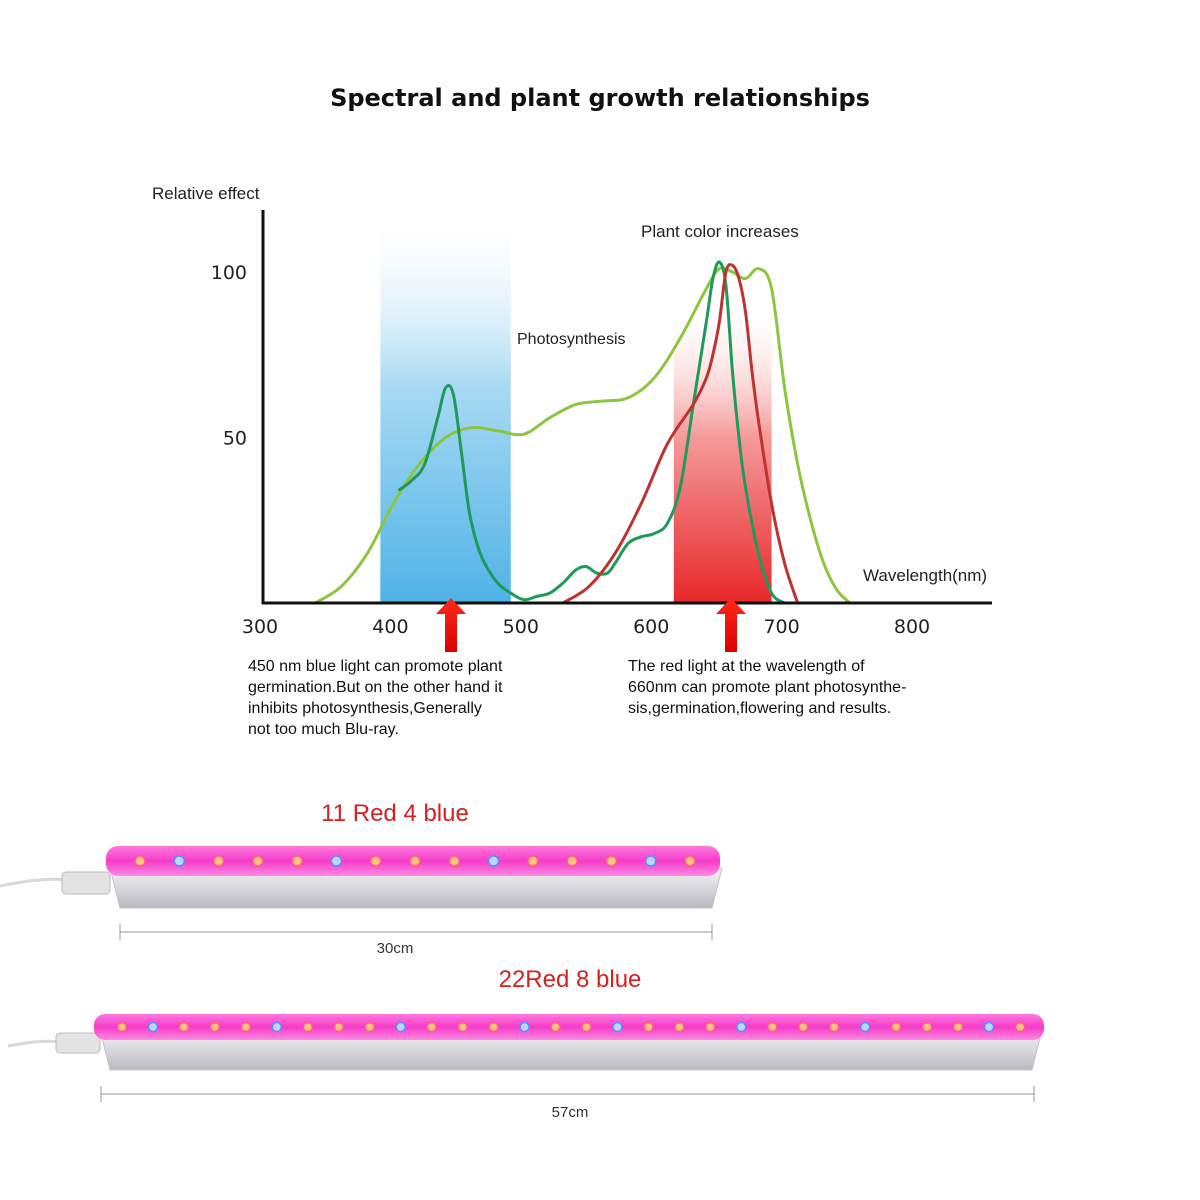 The height and width of the screenshot is (1200, 1200). I want to click on x-tick-label: 600, so click(651, 627).